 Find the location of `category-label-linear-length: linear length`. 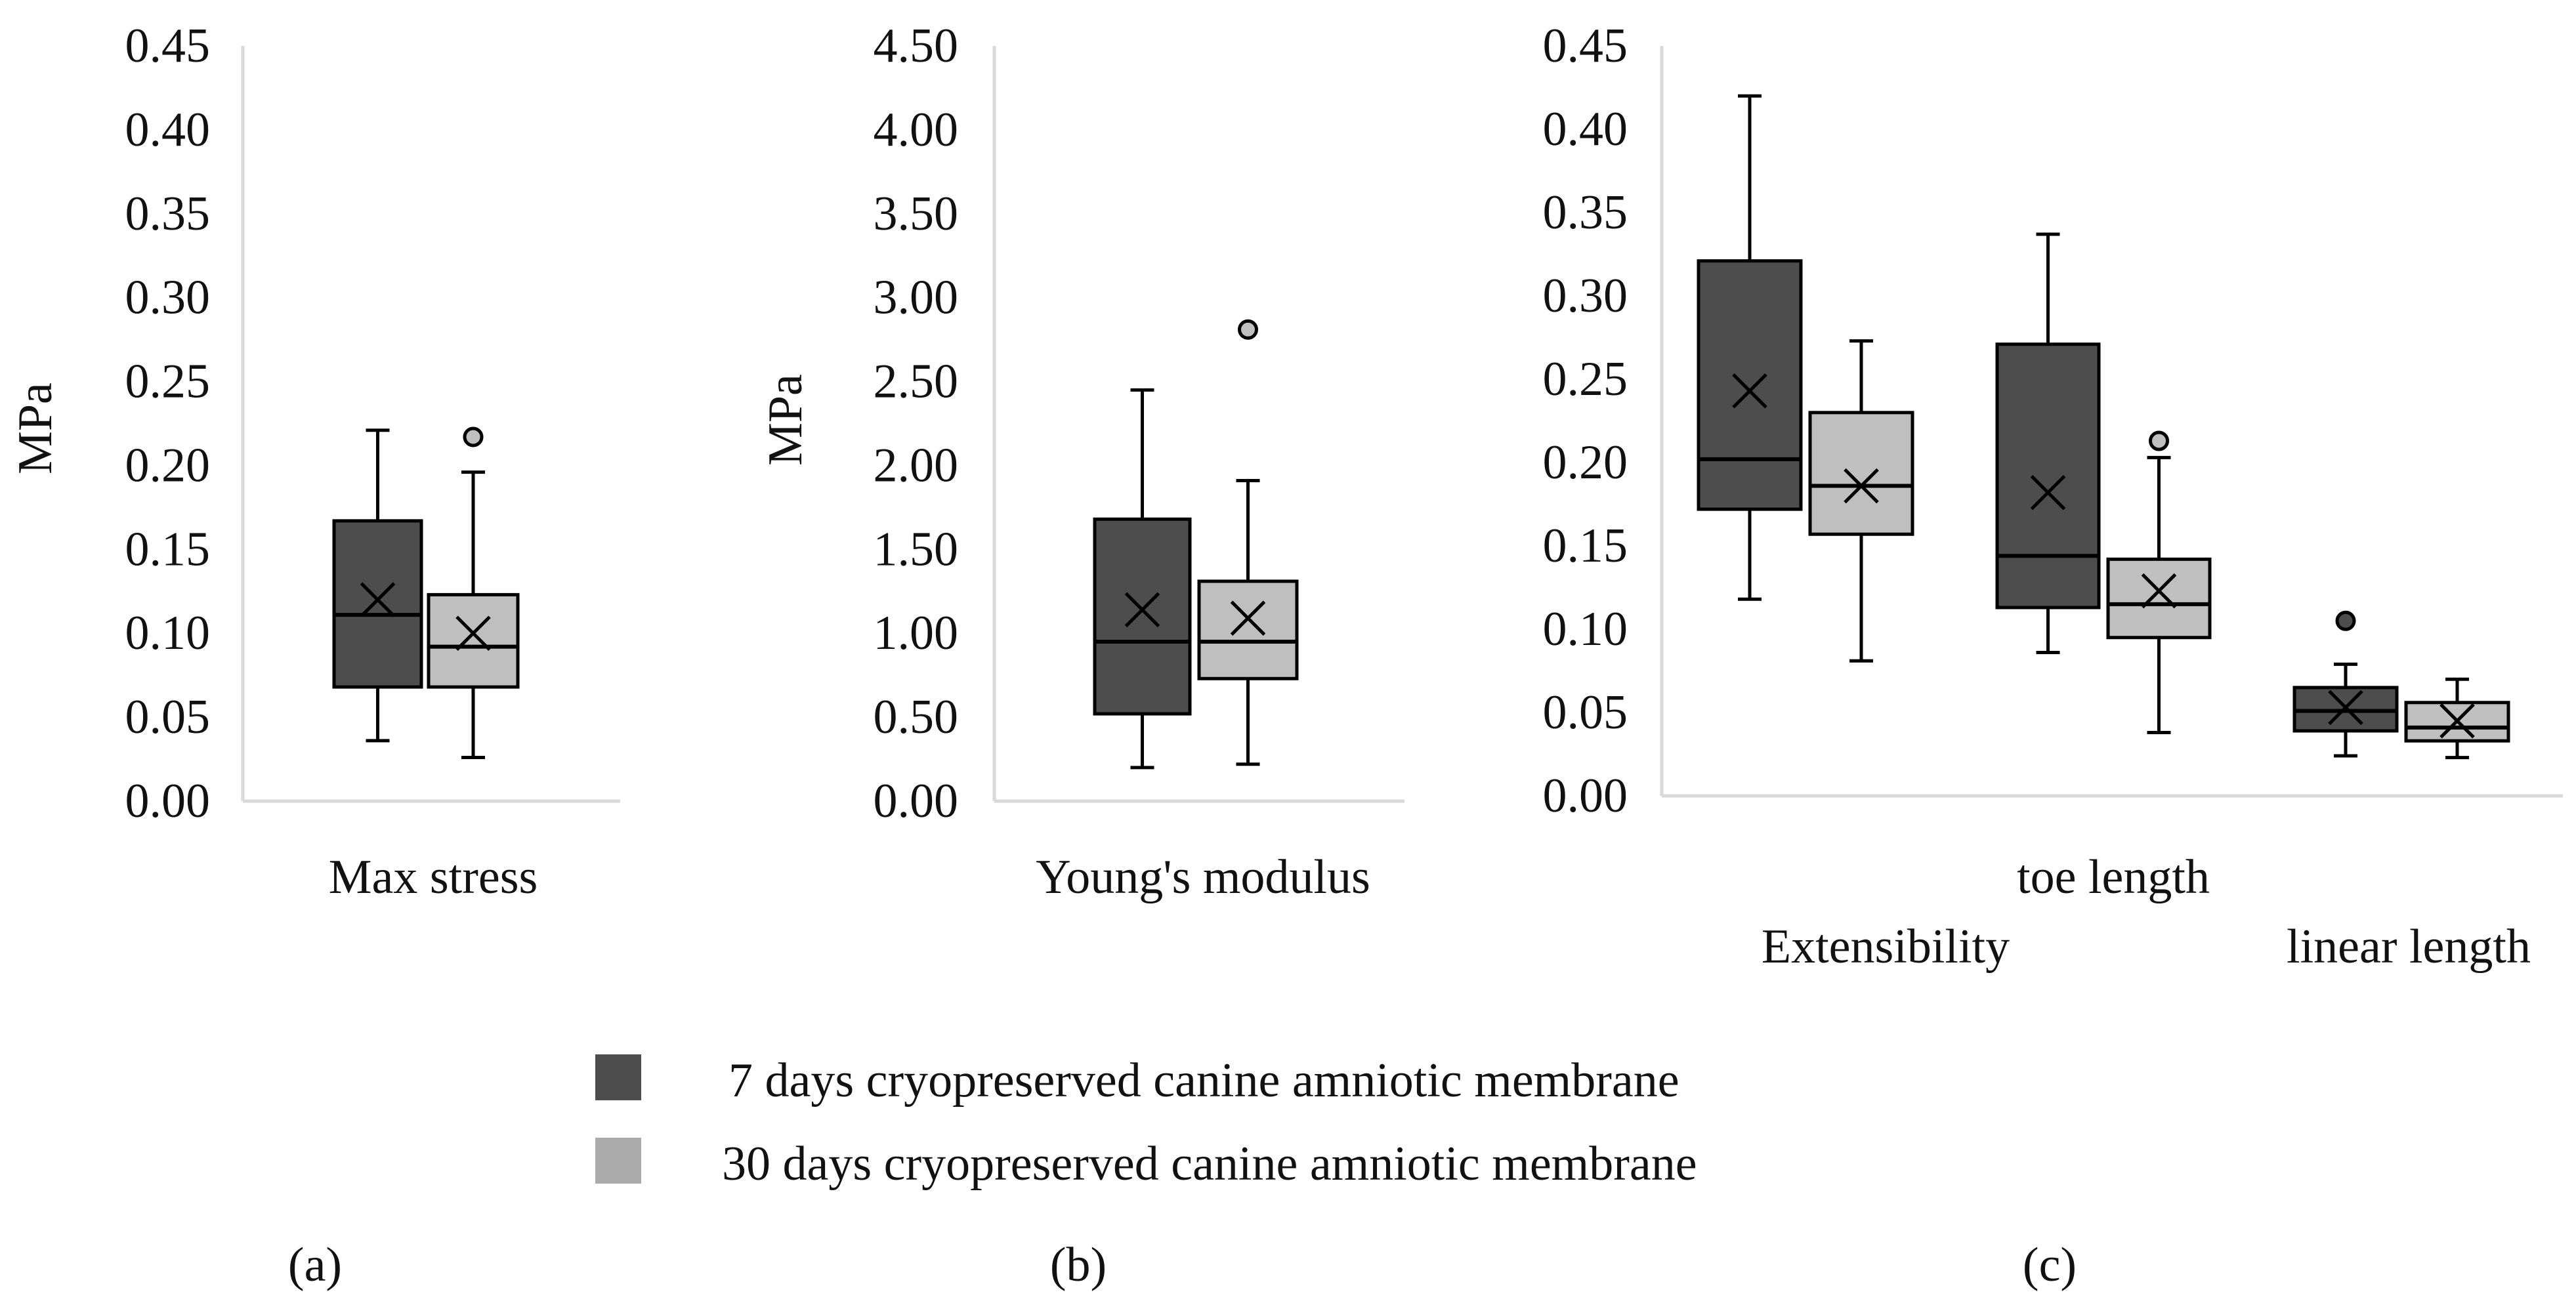

category-label-linear-length: linear length is located at coordinates (2409, 947).